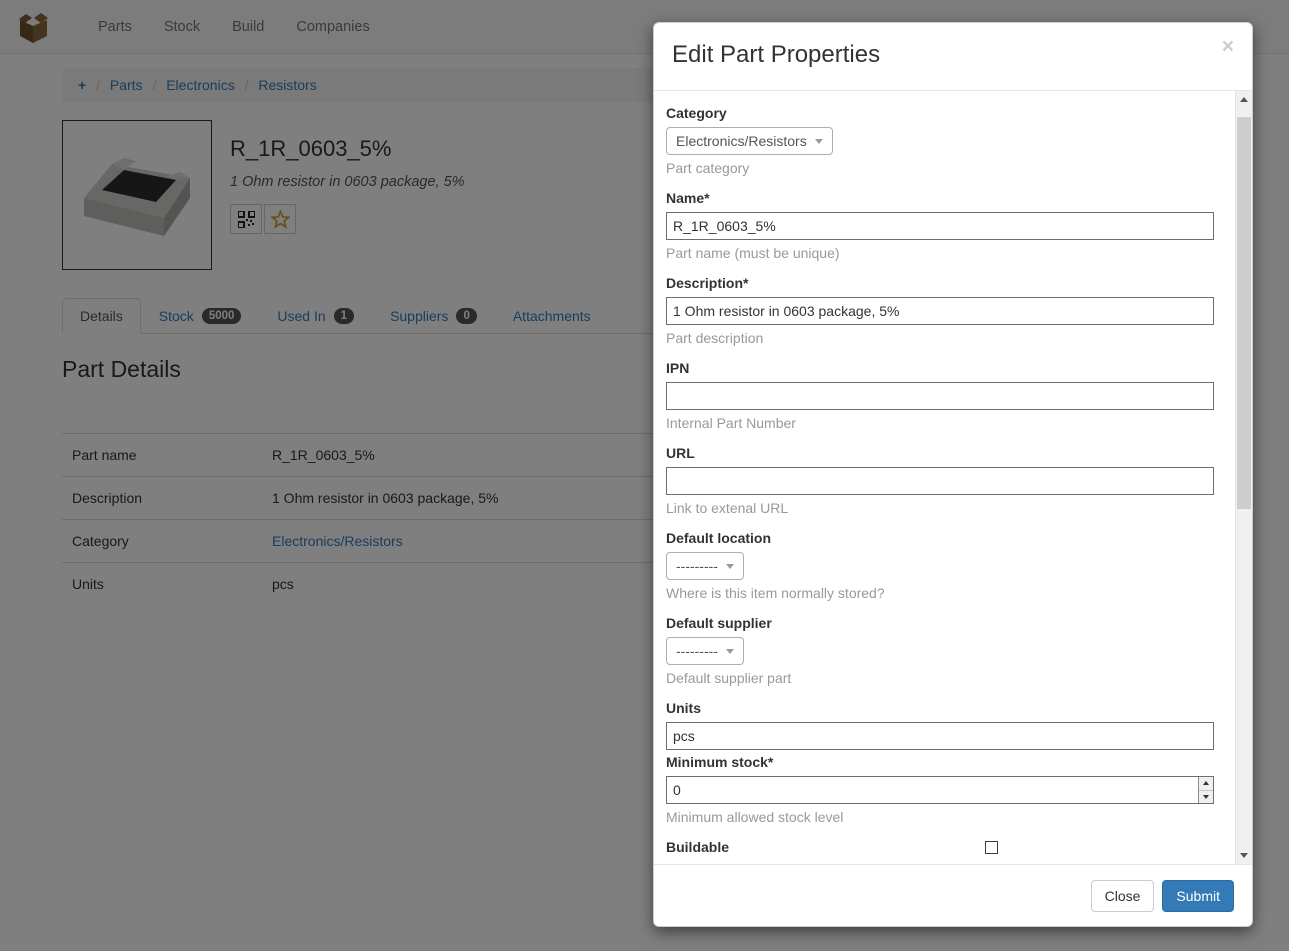  What do you see at coordinates (680, 453) in the screenshot?
I see `url-label: URL` at bounding box center [680, 453].